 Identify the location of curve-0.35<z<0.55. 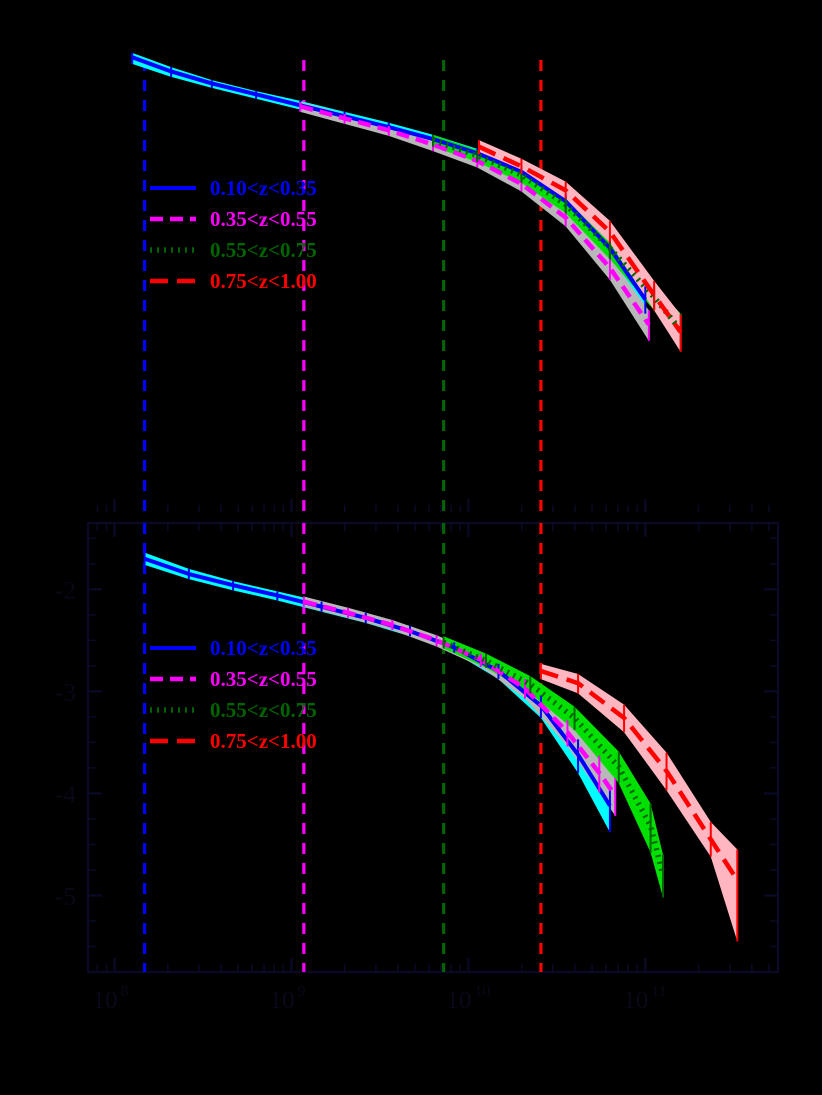
(460, 698).